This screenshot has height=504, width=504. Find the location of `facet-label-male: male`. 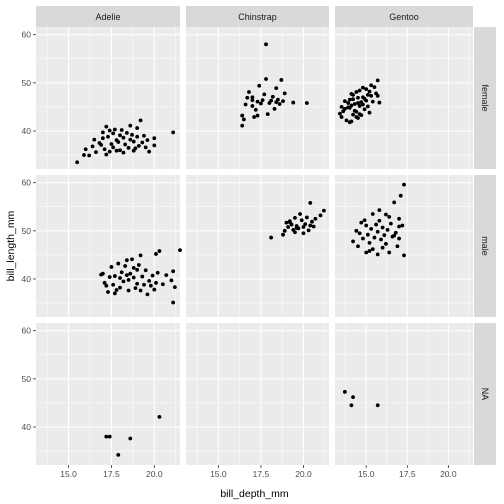

facet-label-male: male is located at coordinates (485, 246).